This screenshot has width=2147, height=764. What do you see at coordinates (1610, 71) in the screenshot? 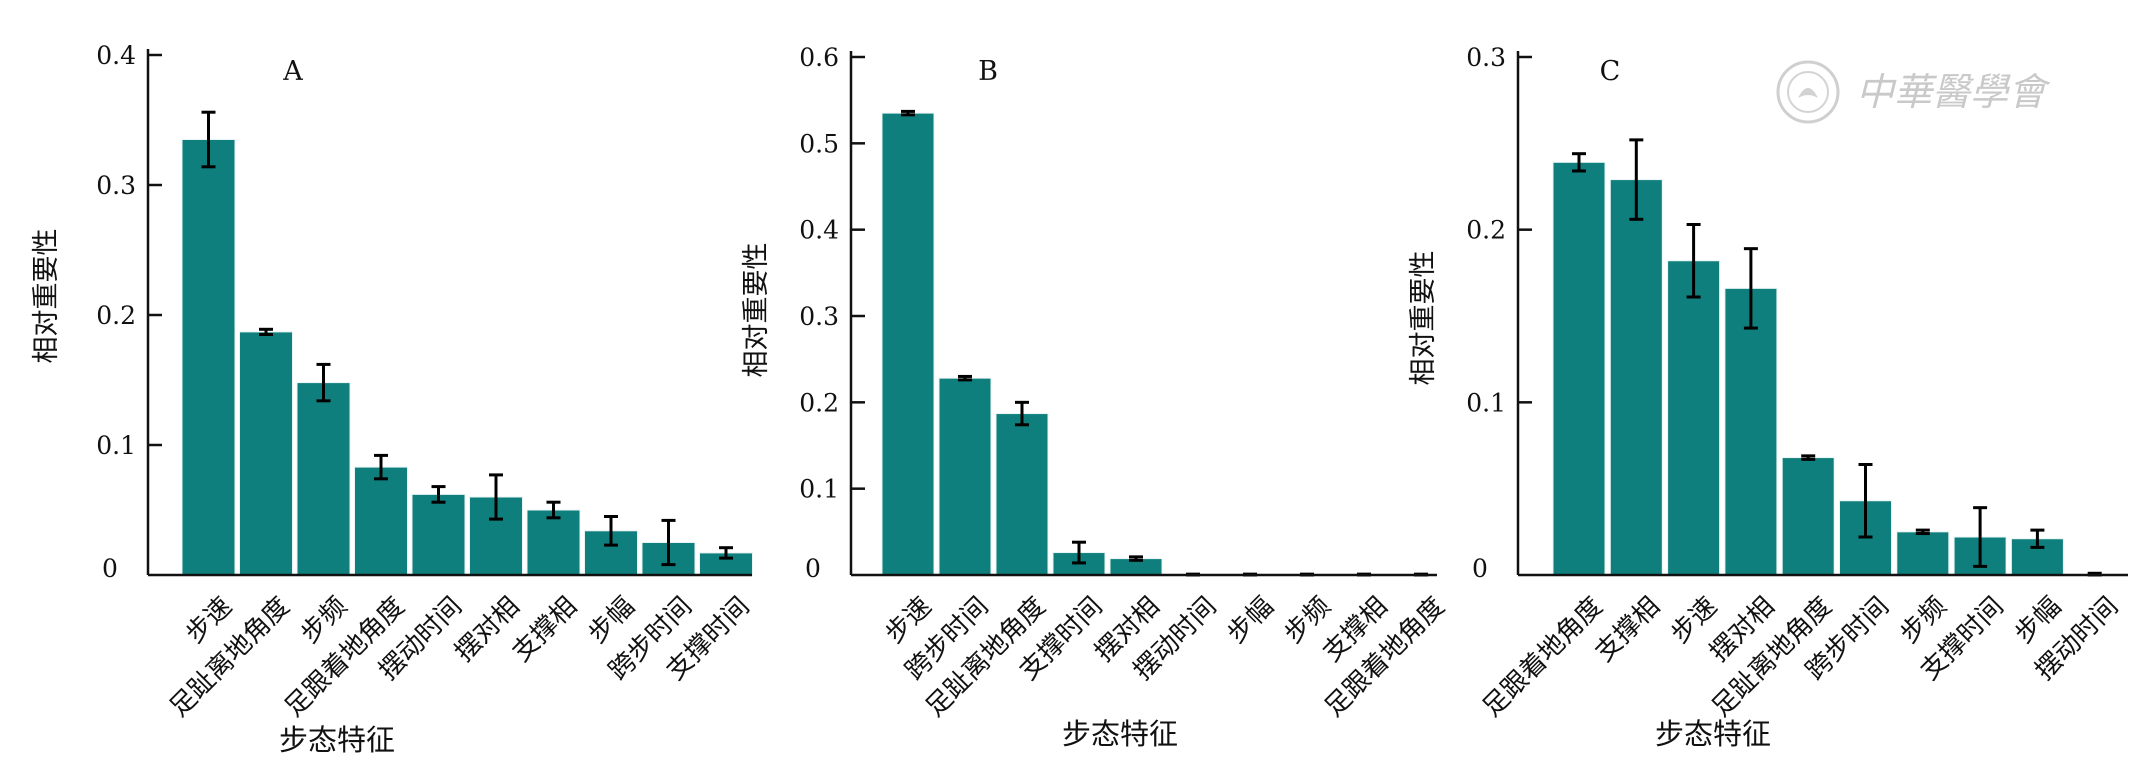
I see `panel-label: C` at bounding box center [1610, 71].